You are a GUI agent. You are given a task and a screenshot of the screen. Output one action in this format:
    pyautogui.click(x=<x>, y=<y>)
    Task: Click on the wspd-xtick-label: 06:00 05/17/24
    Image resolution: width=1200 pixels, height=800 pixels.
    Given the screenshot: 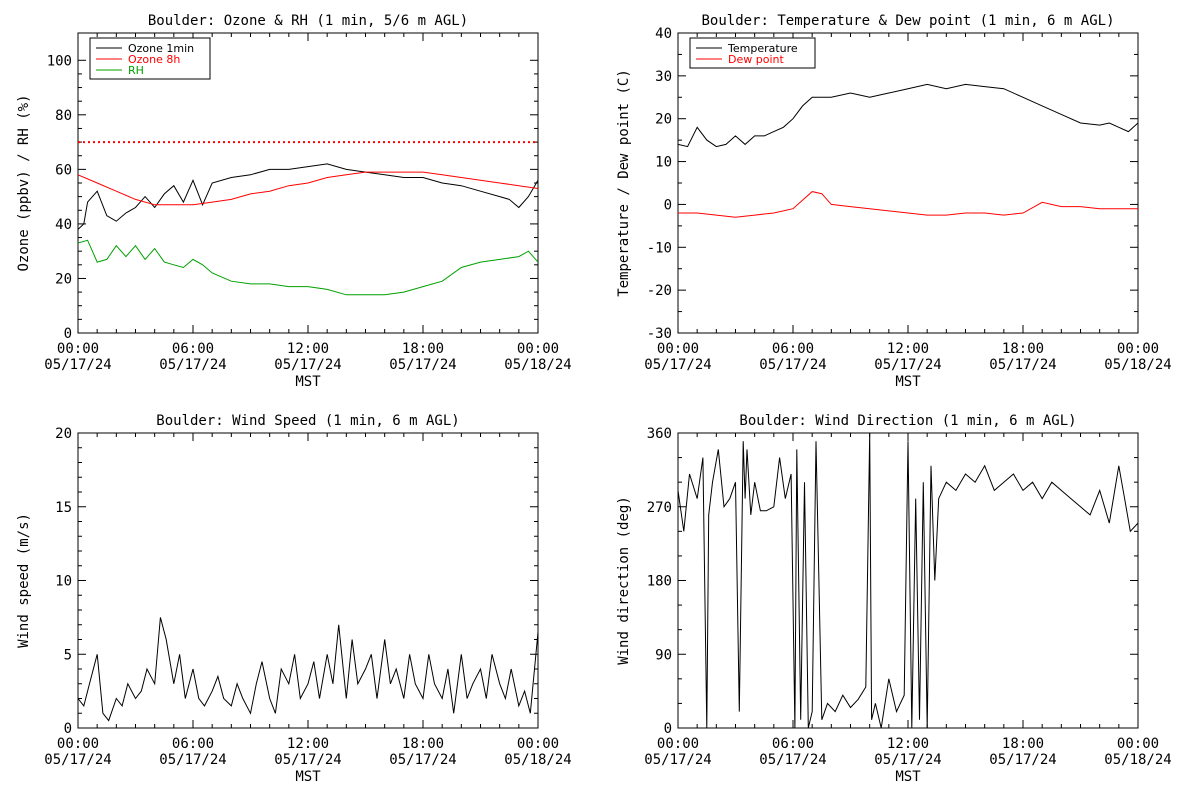 What is the action you would take?
    pyautogui.click(x=192, y=752)
    